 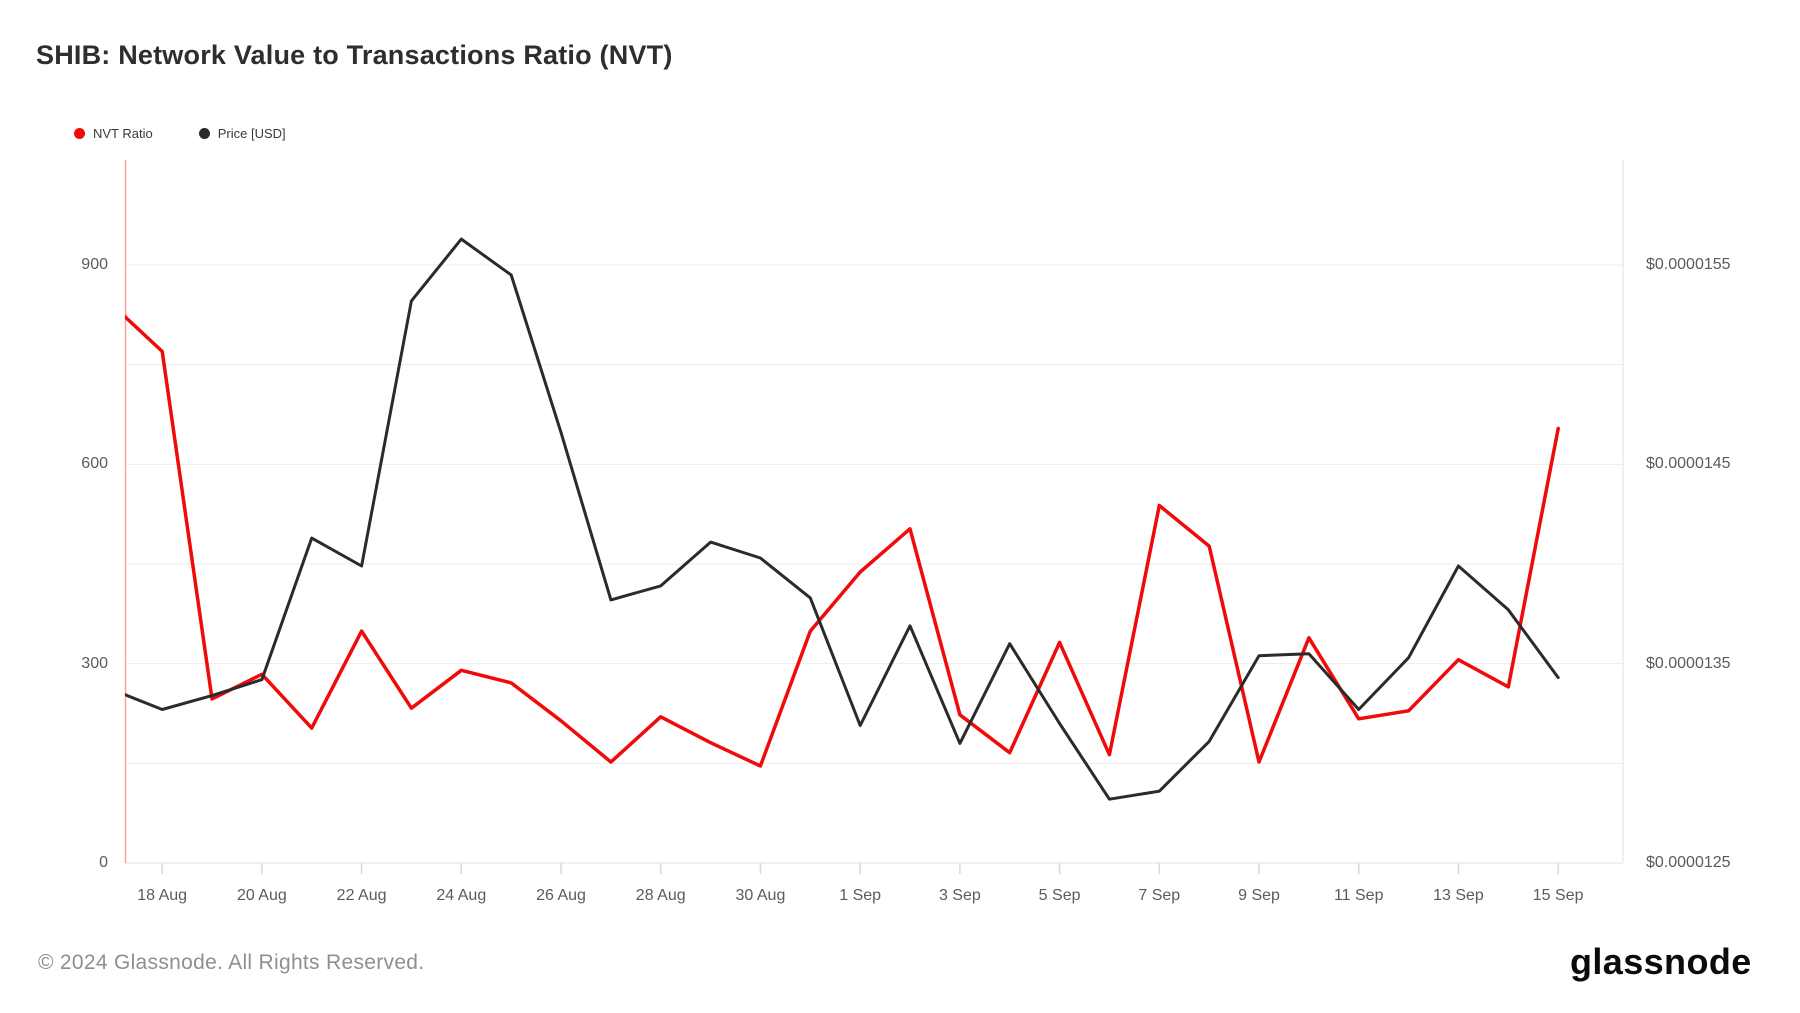 I want to click on x-axis-tick-label: 18 Aug, so click(x=162, y=895).